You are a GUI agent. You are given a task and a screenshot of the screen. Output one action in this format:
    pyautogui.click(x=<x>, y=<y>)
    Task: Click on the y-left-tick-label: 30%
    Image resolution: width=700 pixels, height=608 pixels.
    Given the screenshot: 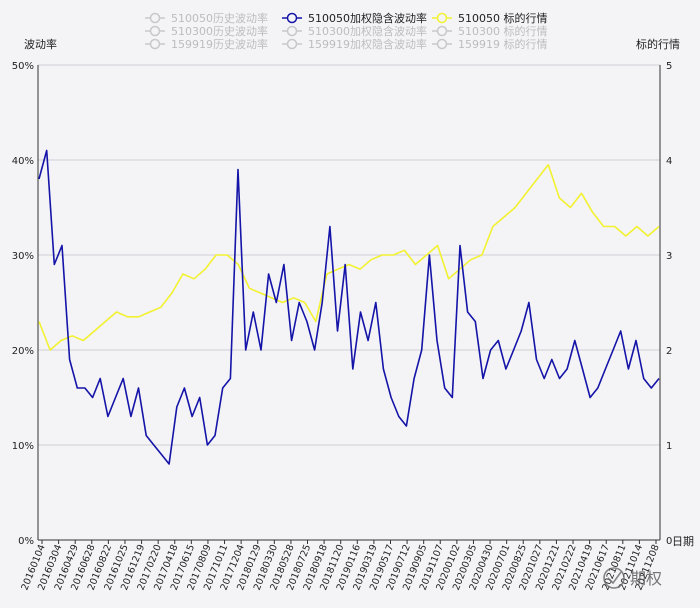 What is the action you would take?
    pyautogui.click(x=23, y=256)
    